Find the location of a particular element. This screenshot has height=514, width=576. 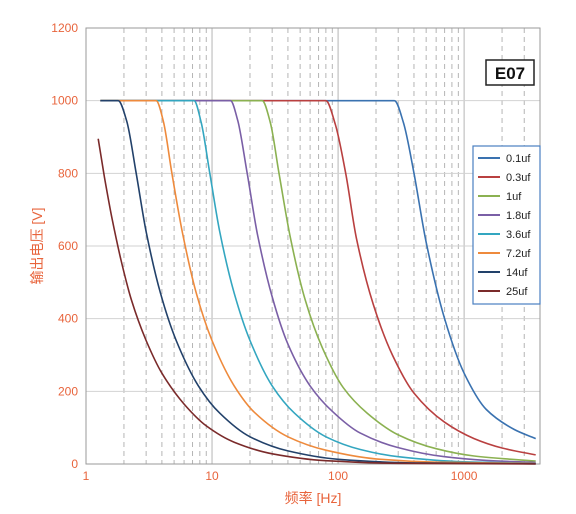

legend-label: 1.8uf is located at coordinates (518, 216).